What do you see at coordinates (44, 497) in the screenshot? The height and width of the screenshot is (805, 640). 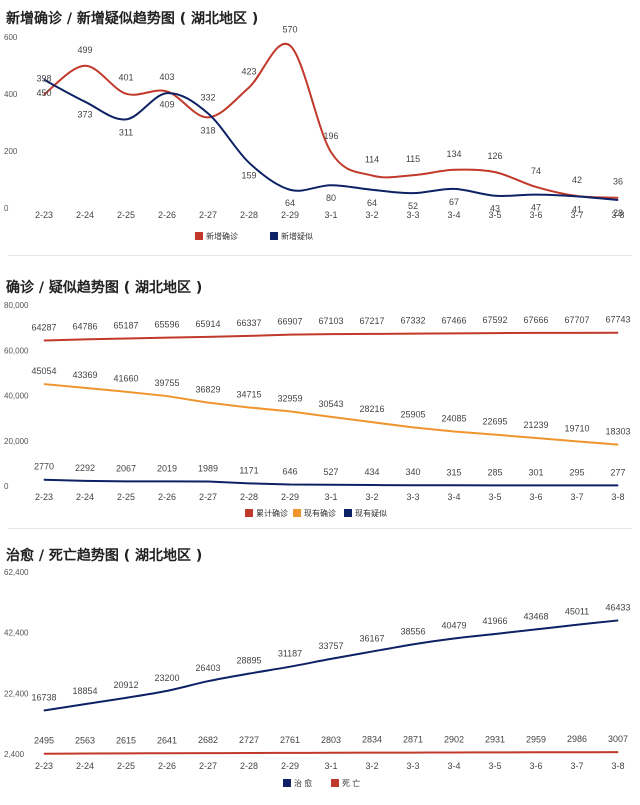 I see `x-tick-label: 2-23` at bounding box center [44, 497].